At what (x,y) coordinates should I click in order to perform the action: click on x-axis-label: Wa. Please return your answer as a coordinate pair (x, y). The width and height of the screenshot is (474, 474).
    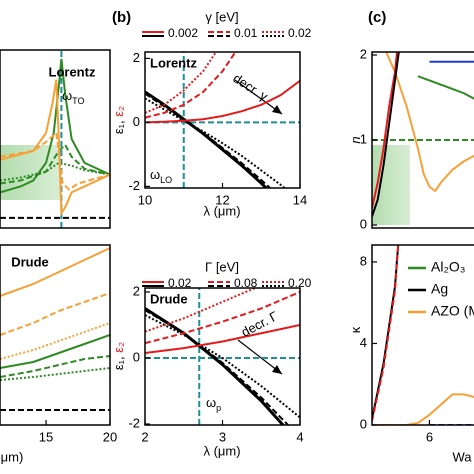
    Looking at the image, I should click on (462, 456).